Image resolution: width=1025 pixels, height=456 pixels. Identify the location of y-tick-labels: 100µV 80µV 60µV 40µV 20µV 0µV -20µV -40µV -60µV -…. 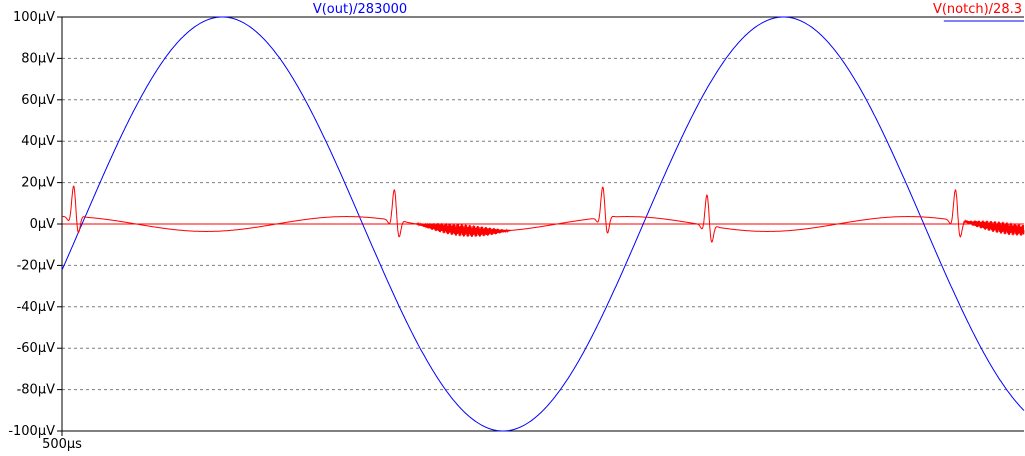
(31, 224).